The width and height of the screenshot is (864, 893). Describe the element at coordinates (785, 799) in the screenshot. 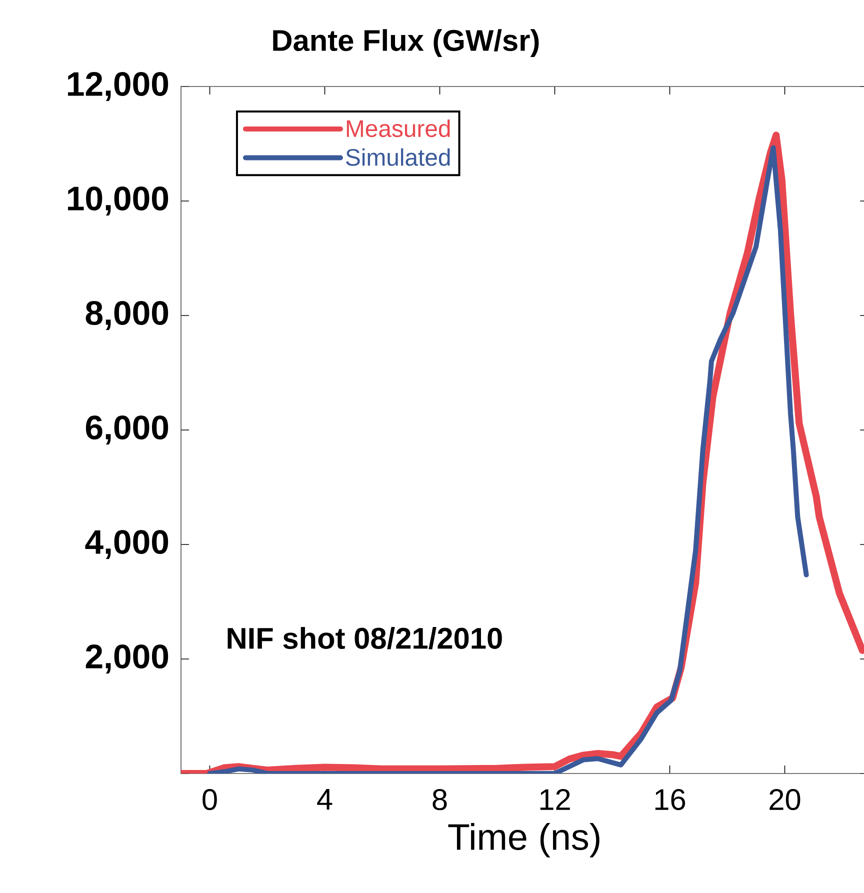

I see `x-tick-label: 20` at that location.